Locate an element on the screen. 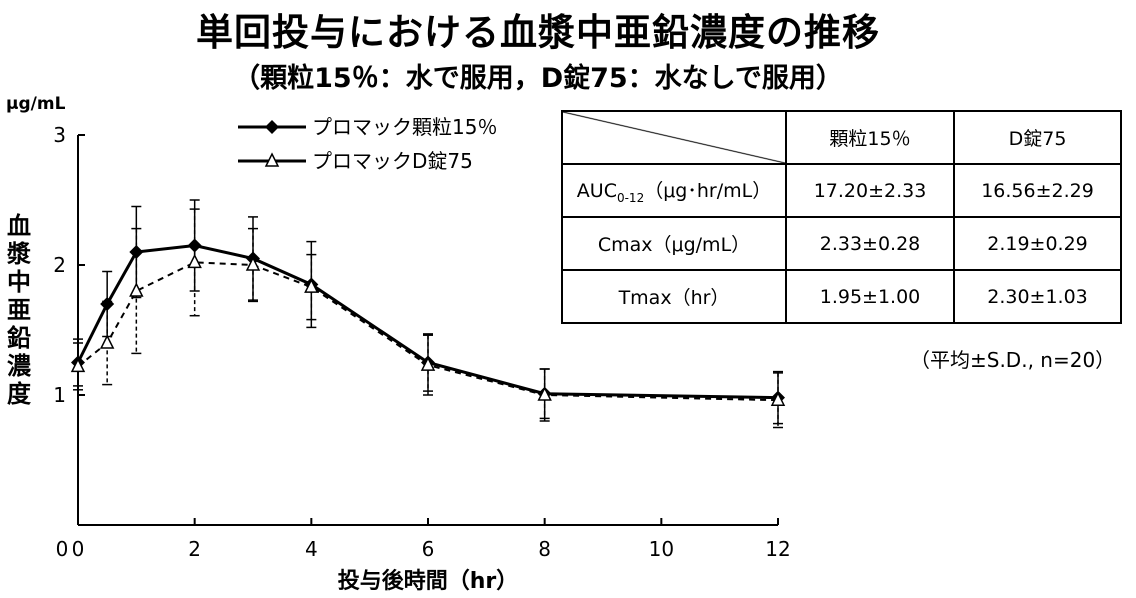 This screenshot has width=1136, height=598. y-axis-label-char: 中 is located at coordinates (19, 282).